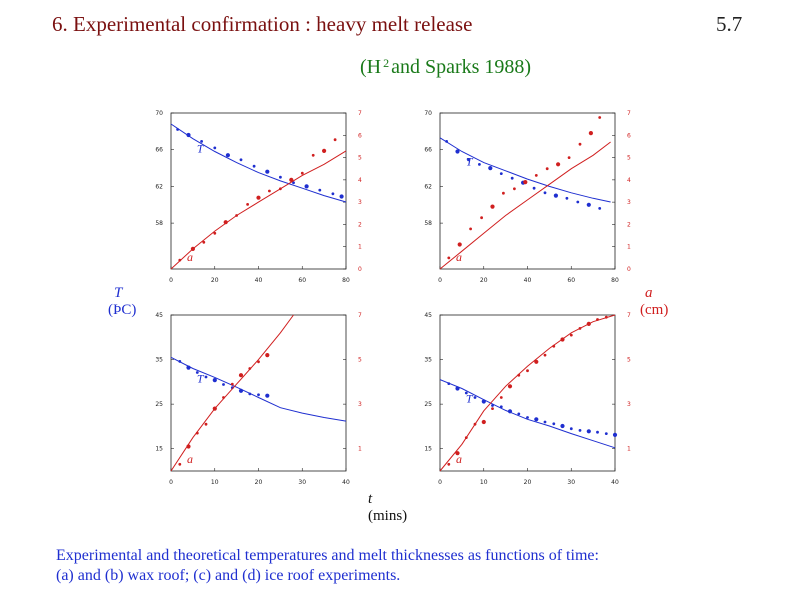 Image resolution: width=800 pixels, height=600 pixels. I want to click on panel-c-thickness-theory-series-label: a, so click(190, 459).